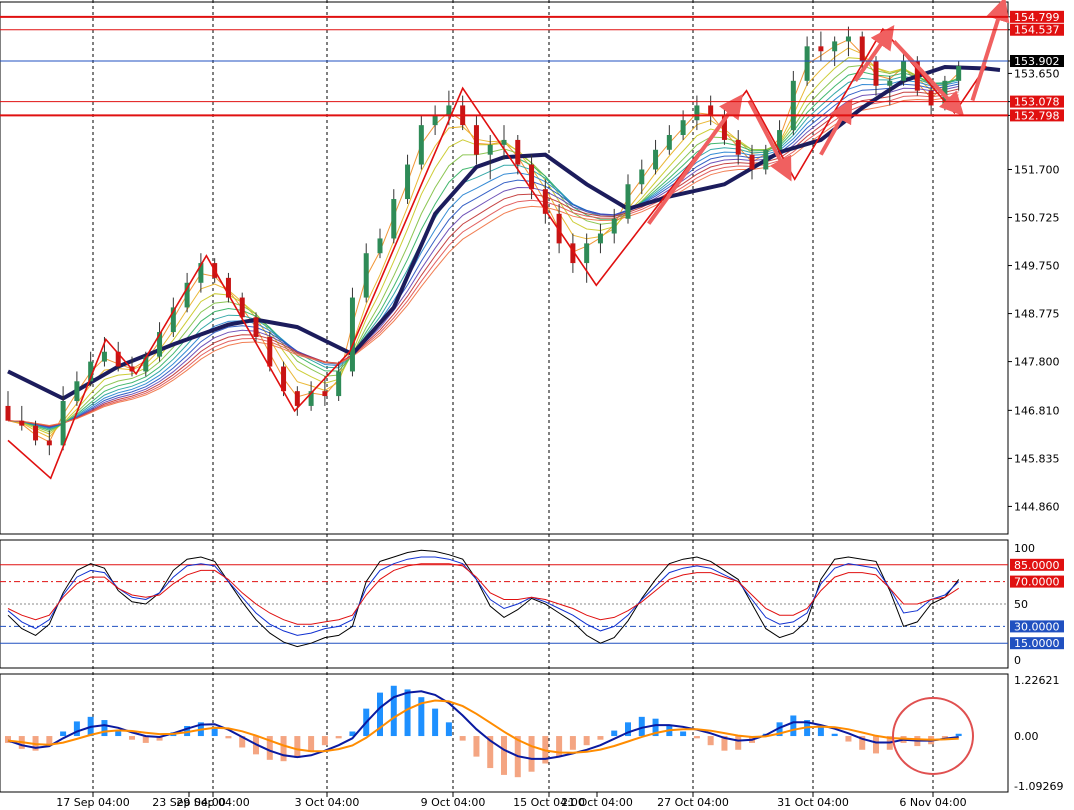 The width and height of the screenshot is (1074, 810). Describe the element at coordinates (813, 802) in the screenshot. I see `x-tick-label: 31 Oct 04:00` at that location.